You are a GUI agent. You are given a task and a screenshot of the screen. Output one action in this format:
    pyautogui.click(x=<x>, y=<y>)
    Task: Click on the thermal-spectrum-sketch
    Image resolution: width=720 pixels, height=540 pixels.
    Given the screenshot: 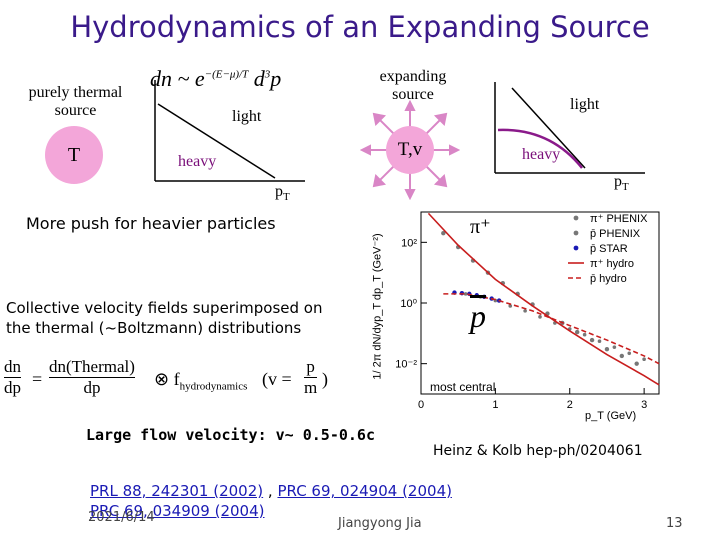 What is the action you would take?
    pyautogui.click(x=229, y=131)
    